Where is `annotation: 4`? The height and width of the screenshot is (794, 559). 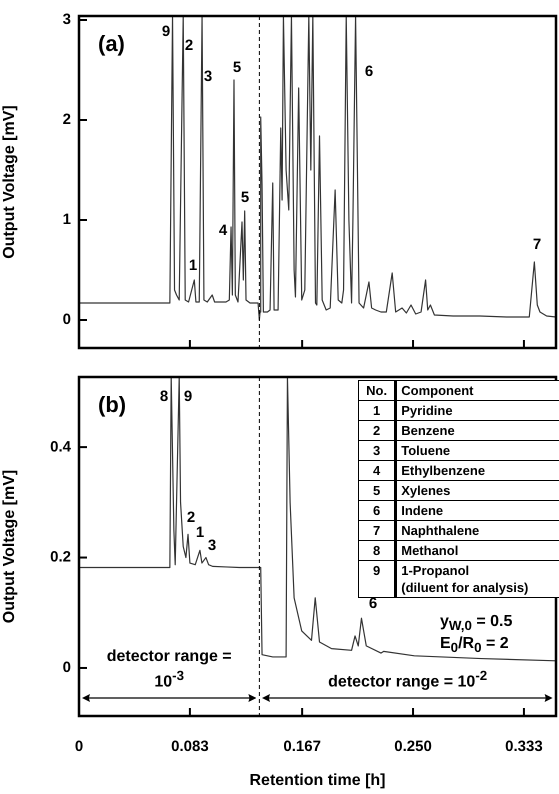 annotation: 4 is located at coordinates (223, 231).